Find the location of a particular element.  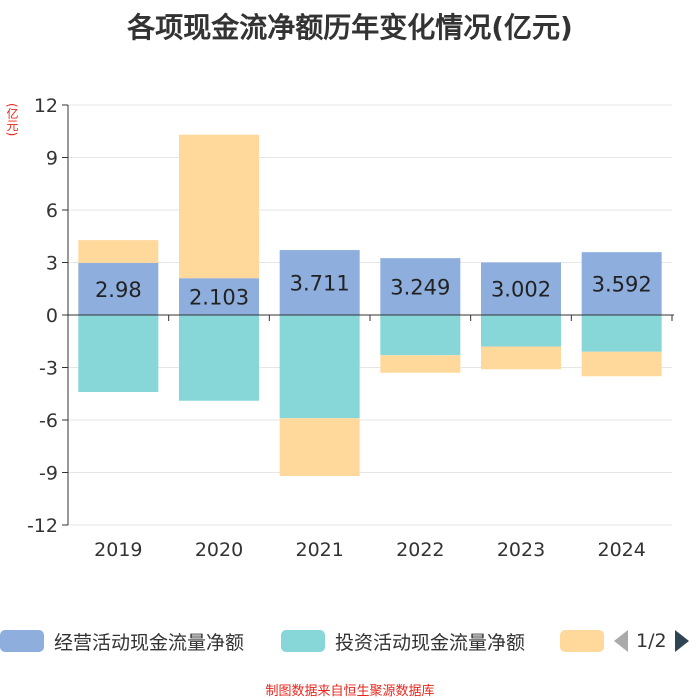

chart-title: 各项现金流净额历年变化情况(亿元) is located at coordinates (350, 27).